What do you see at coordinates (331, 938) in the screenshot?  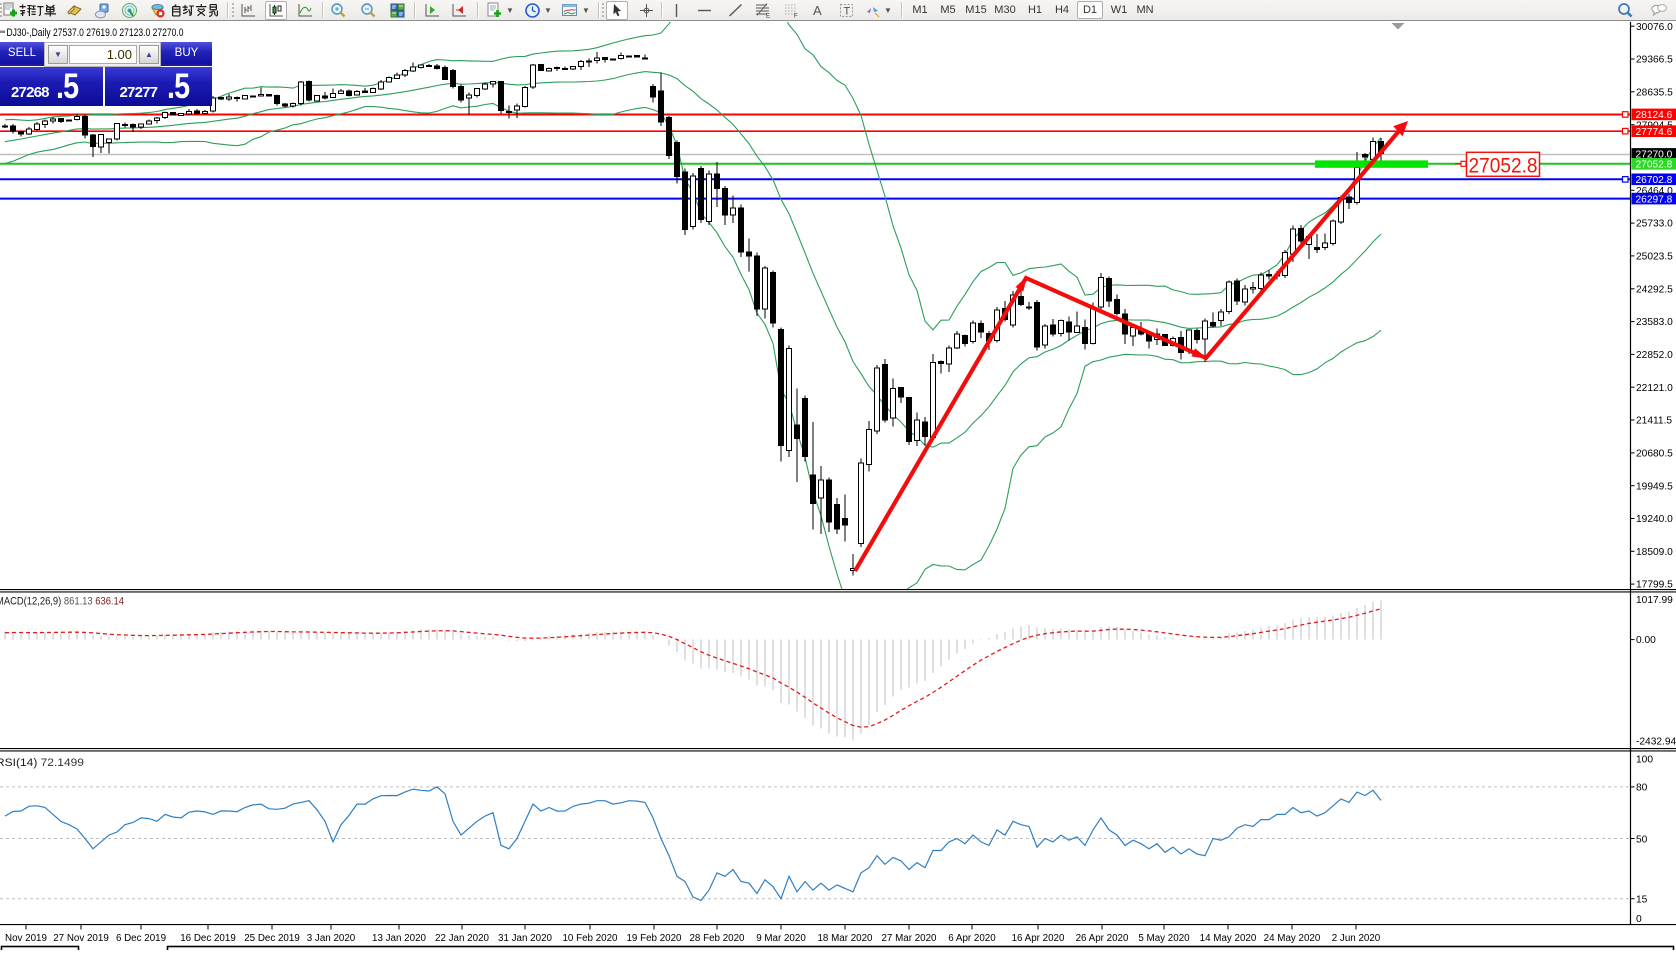 I see `svg-text: 3 Jan 2020` at bounding box center [331, 938].